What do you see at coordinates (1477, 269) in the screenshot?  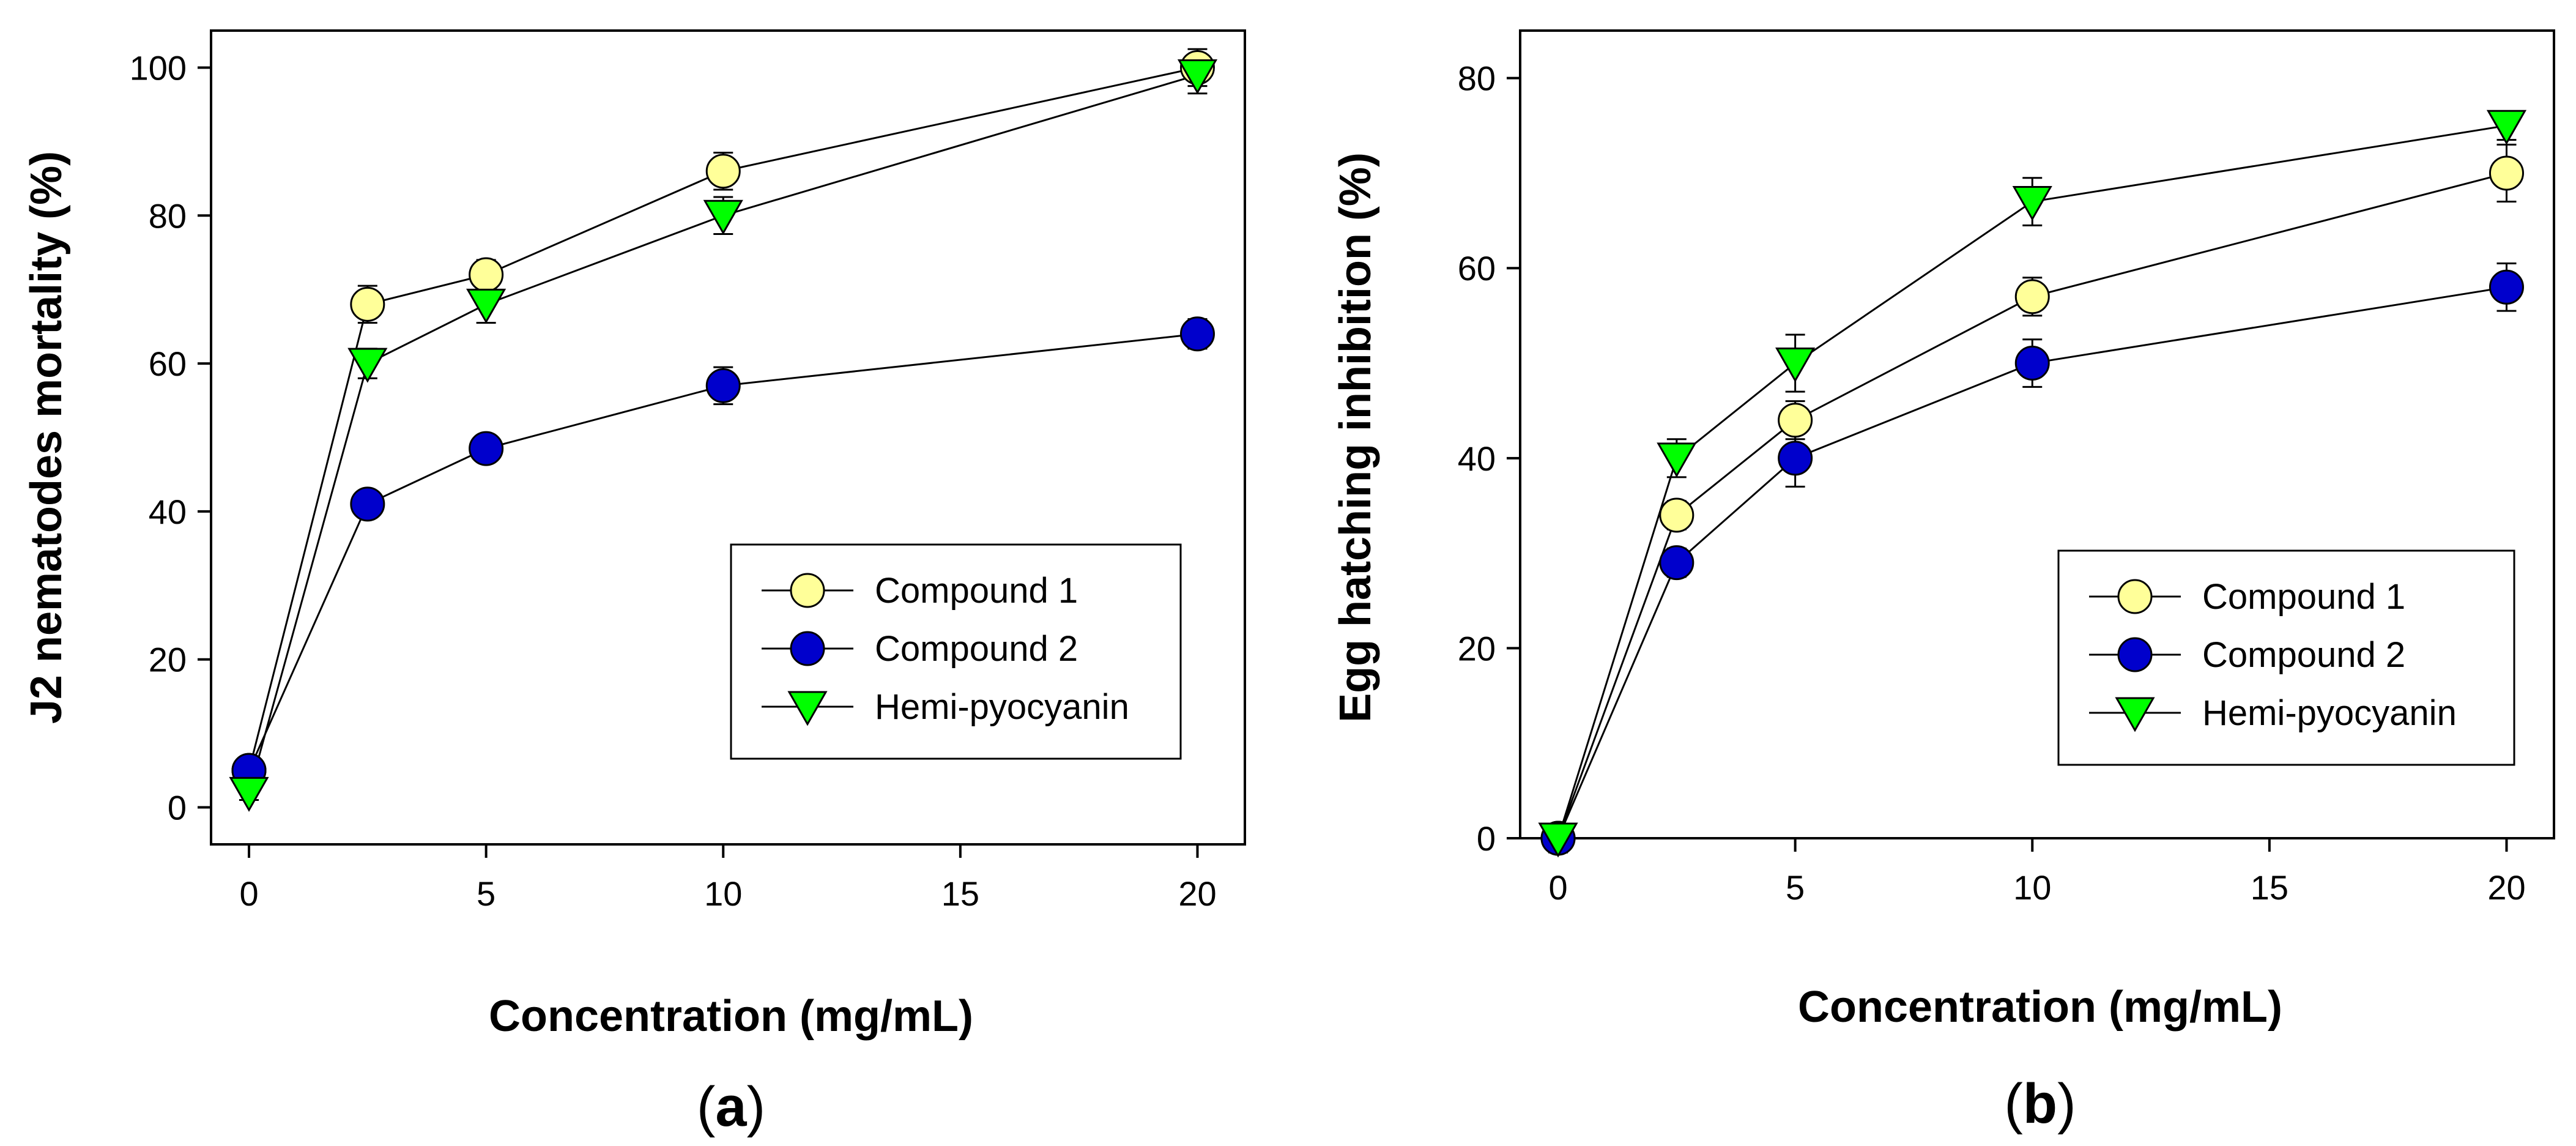 I see `y-tick-label-b-60: 60` at bounding box center [1477, 269].